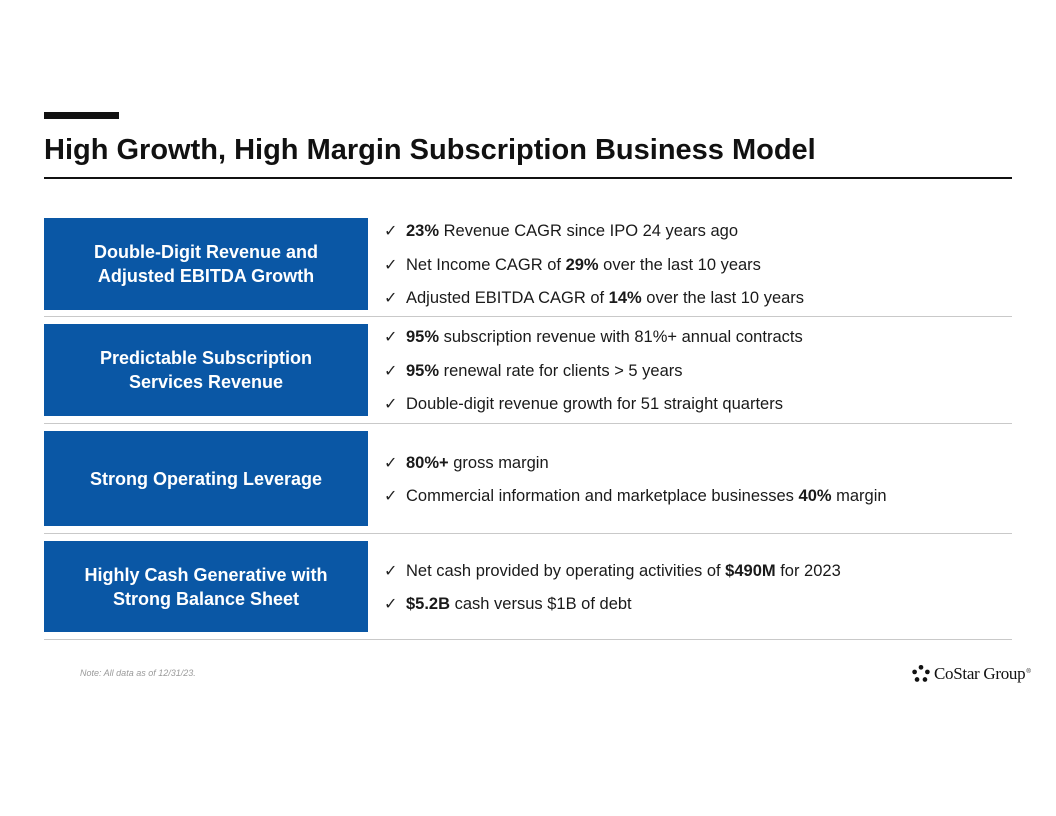 This screenshot has height=816, width=1056. I want to click on section-label-line: Strong Operating Leverage, so click(206, 478).